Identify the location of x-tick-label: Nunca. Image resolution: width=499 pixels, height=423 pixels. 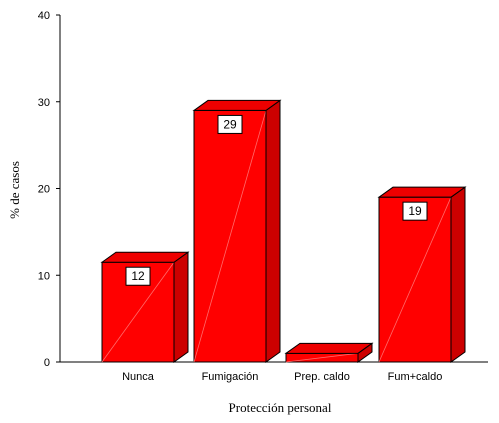
(138, 377).